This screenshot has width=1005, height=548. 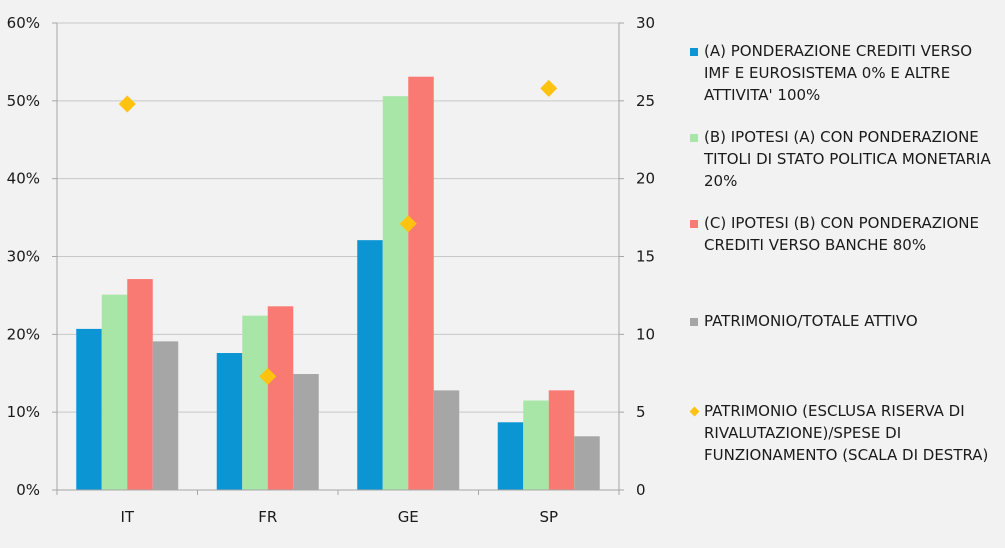 I want to click on y-right-tick-label: 30, so click(x=645, y=23).